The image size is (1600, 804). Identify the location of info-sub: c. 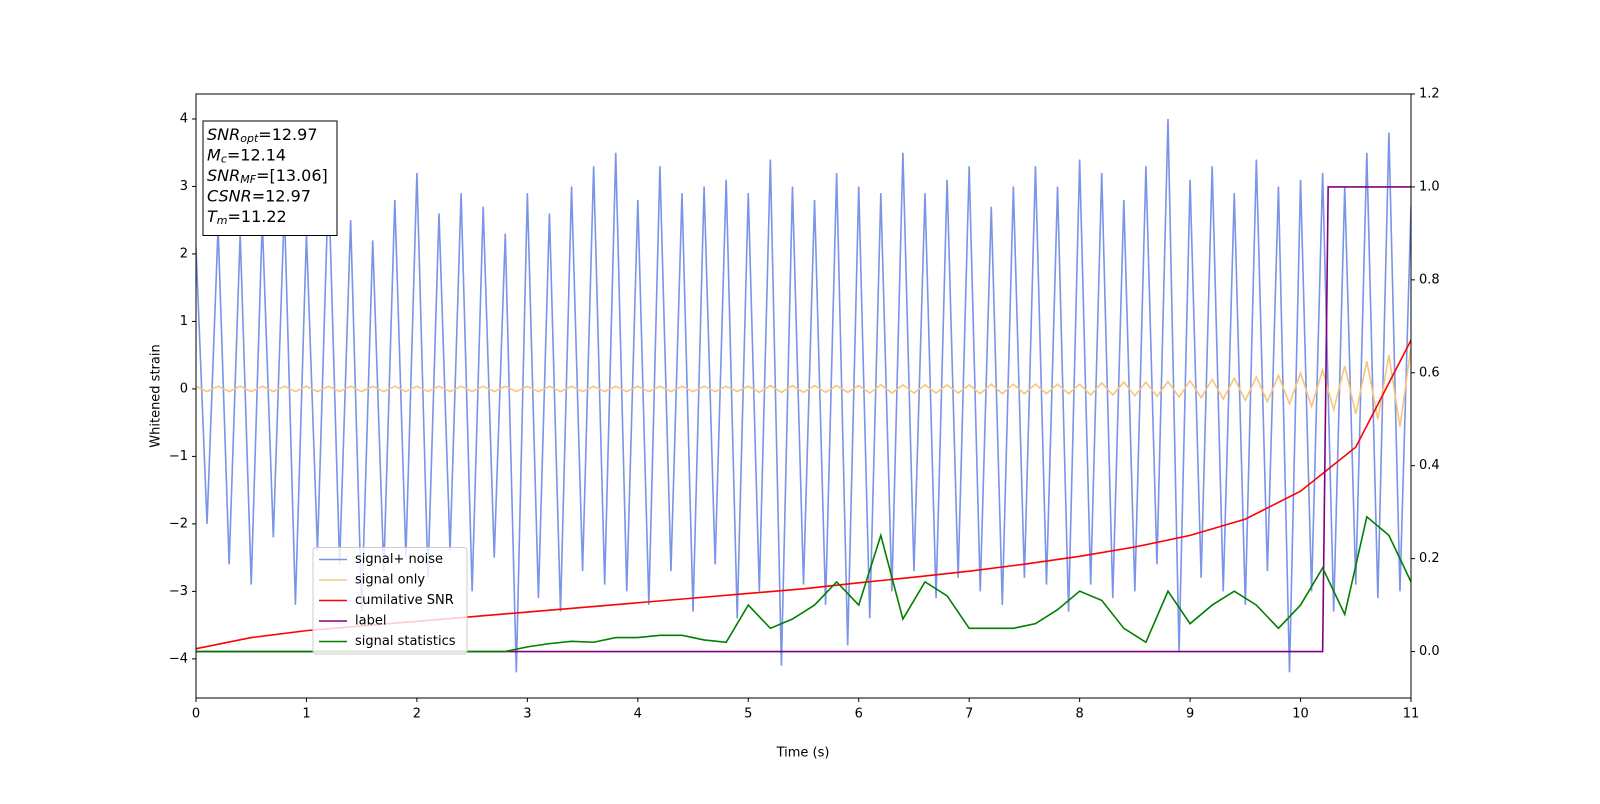
(224, 159).